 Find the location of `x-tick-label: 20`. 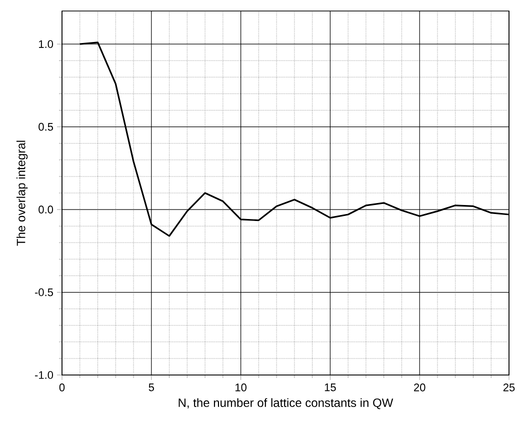

x-tick-label: 20 is located at coordinates (420, 388).